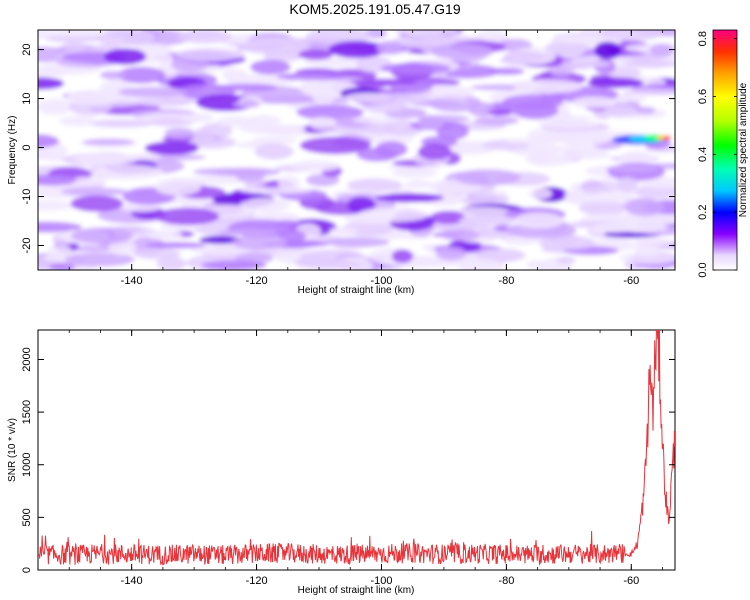  I want to click on snr-x-tick-label: -100, so click(381, 581).